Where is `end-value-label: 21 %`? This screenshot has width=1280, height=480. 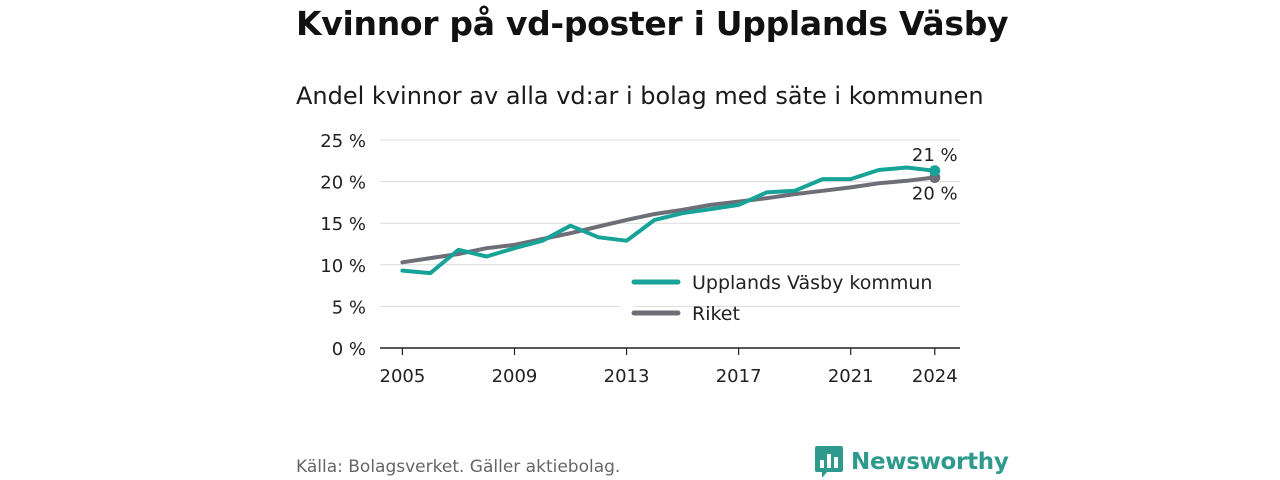
end-value-label: 21 % is located at coordinates (935, 155).